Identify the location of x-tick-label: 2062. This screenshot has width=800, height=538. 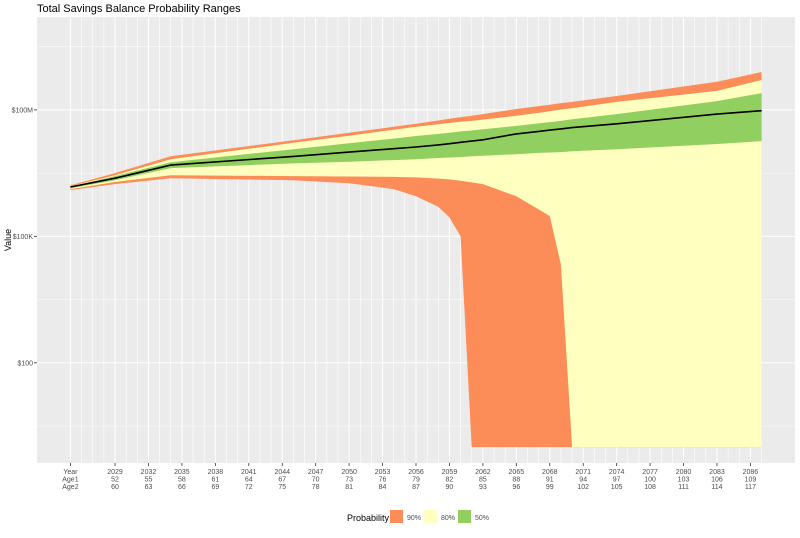
(483, 472).